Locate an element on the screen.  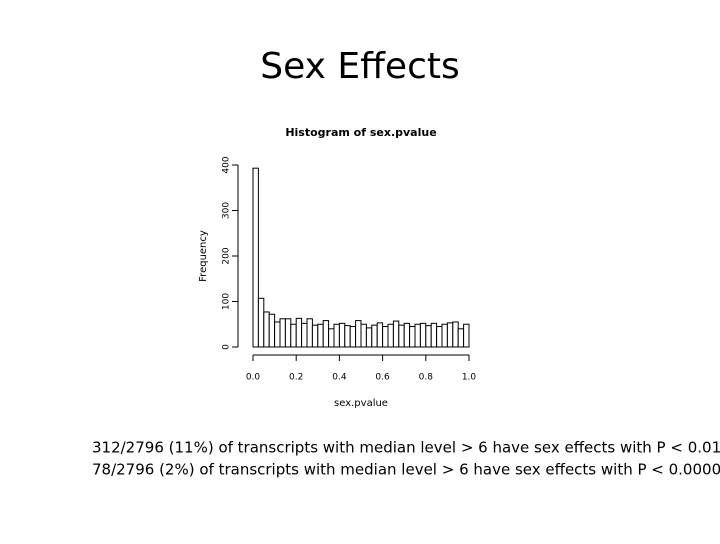
x-tick-label: 0.8 is located at coordinates (426, 378).